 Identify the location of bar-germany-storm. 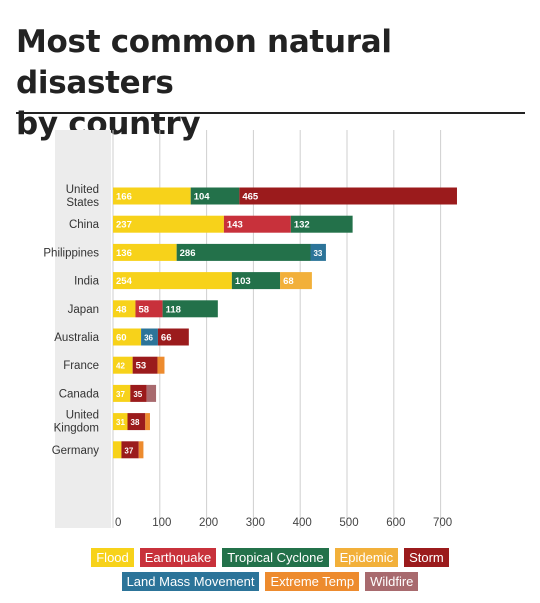
(130, 450).